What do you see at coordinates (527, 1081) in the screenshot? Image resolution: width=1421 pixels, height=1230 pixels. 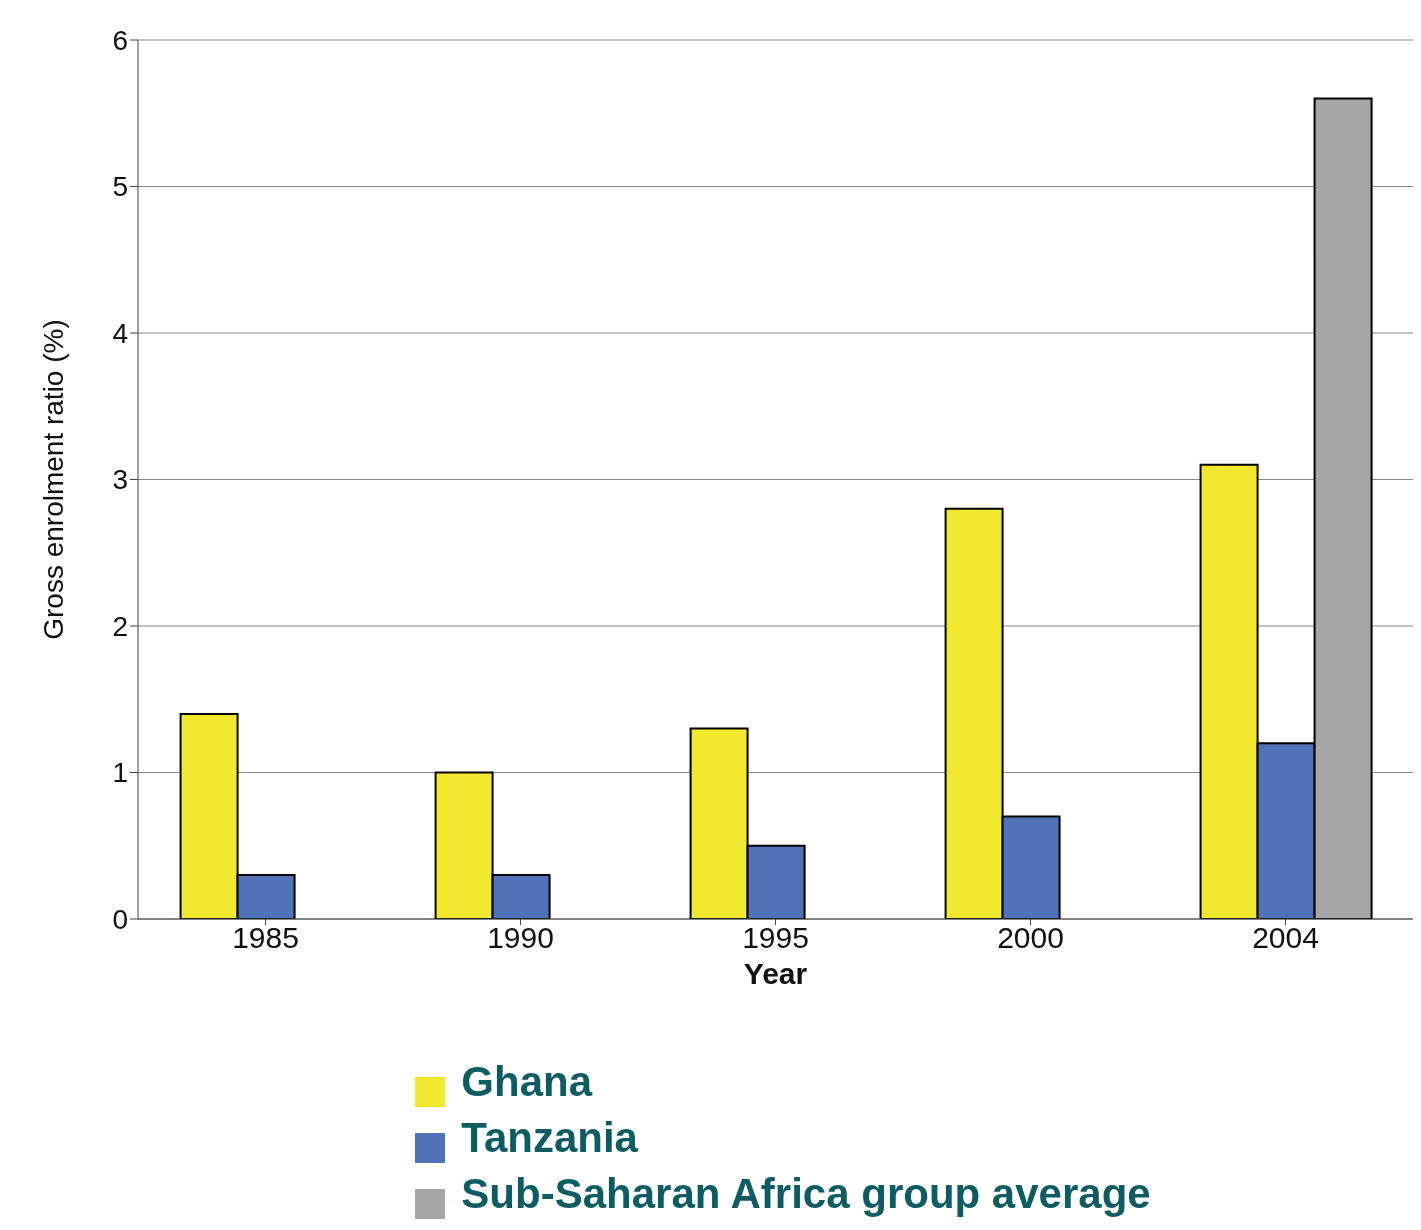 I see `legend-label: Ghana` at bounding box center [527, 1081].